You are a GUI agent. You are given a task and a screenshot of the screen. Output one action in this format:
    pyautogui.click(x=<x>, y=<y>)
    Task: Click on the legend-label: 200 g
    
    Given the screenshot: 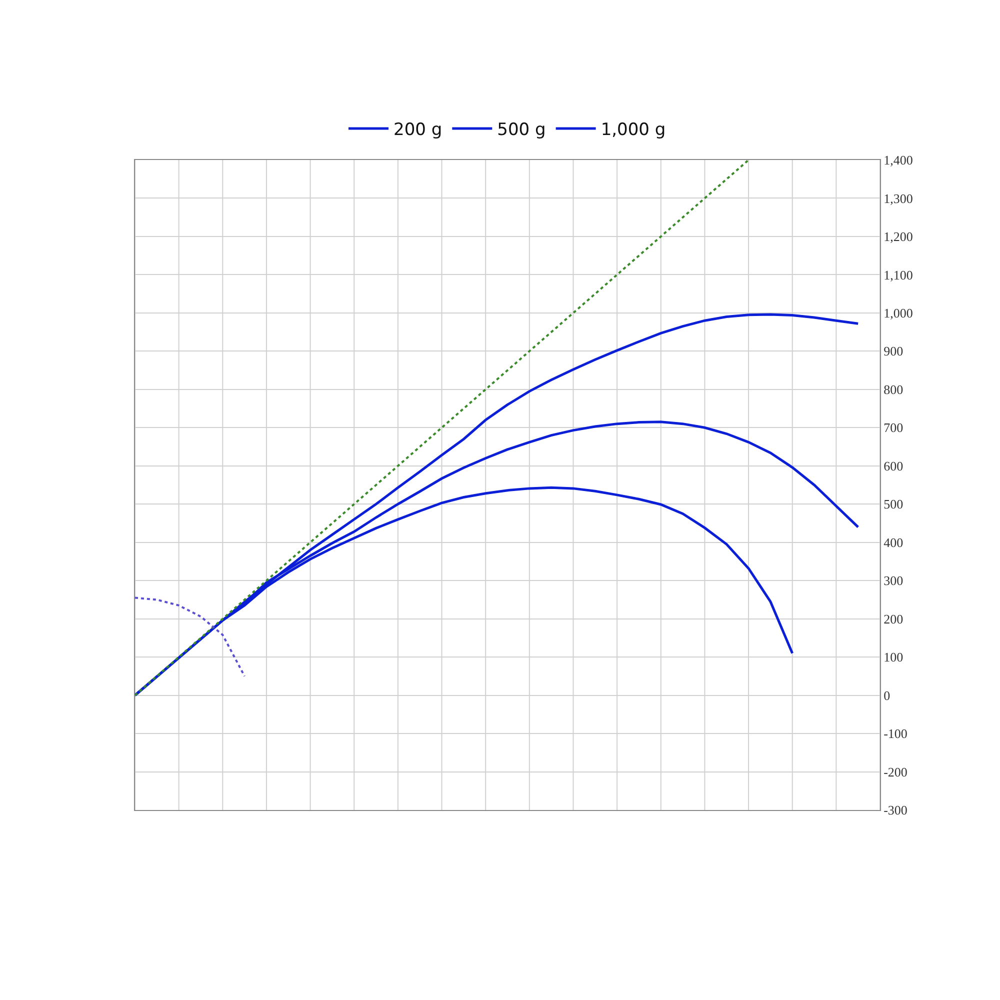 What is the action you would take?
    pyautogui.click(x=418, y=130)
    